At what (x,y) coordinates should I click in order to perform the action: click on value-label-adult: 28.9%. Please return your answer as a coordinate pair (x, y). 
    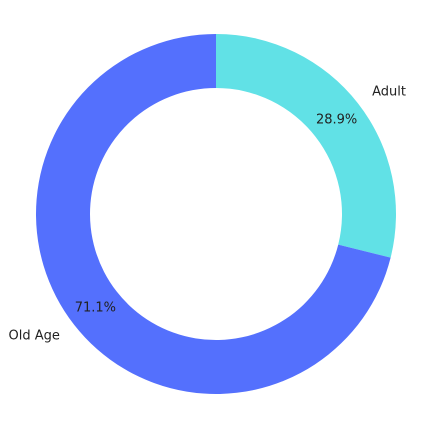
    Looking at the image, I should click on (336, 119).